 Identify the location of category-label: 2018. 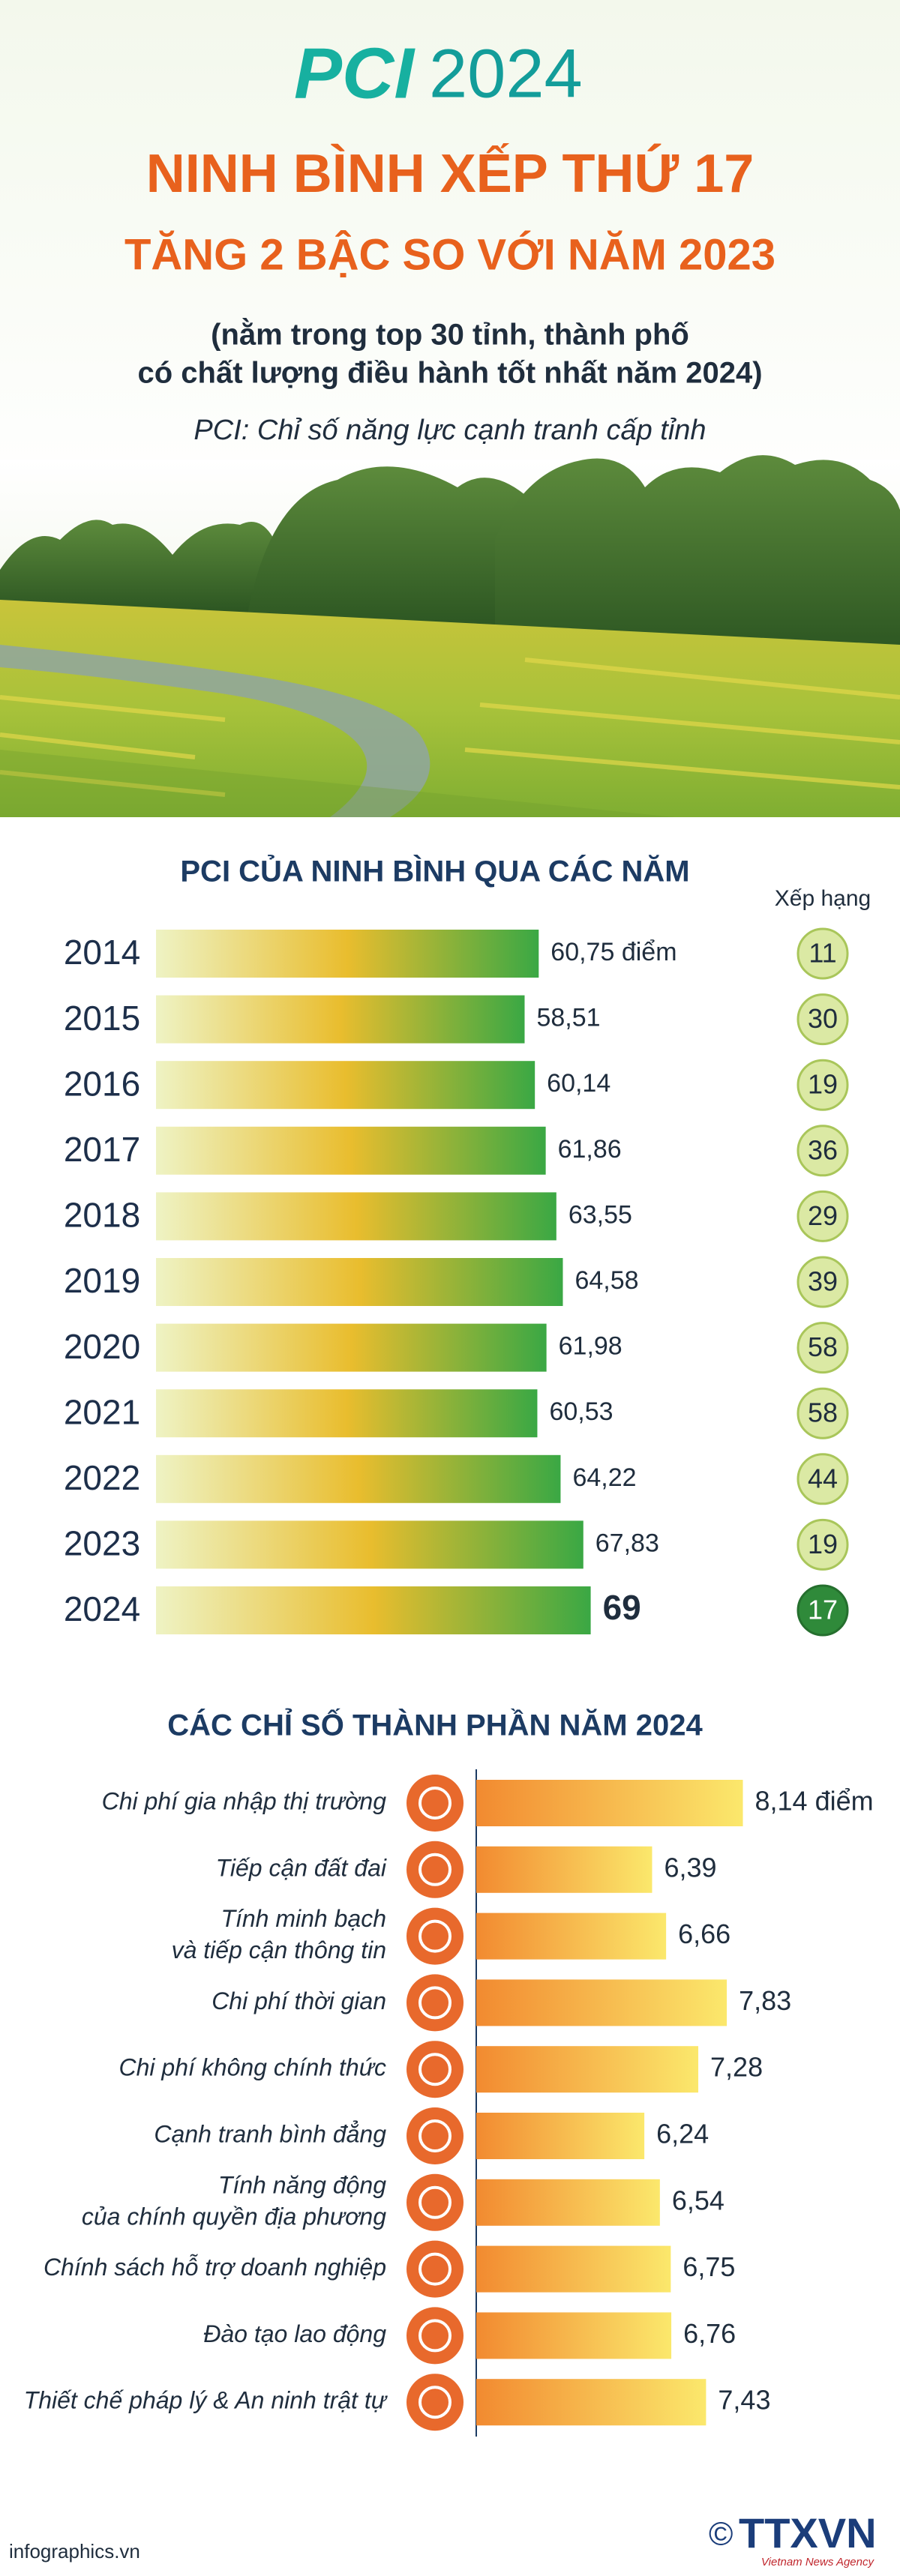
(102, 1215).